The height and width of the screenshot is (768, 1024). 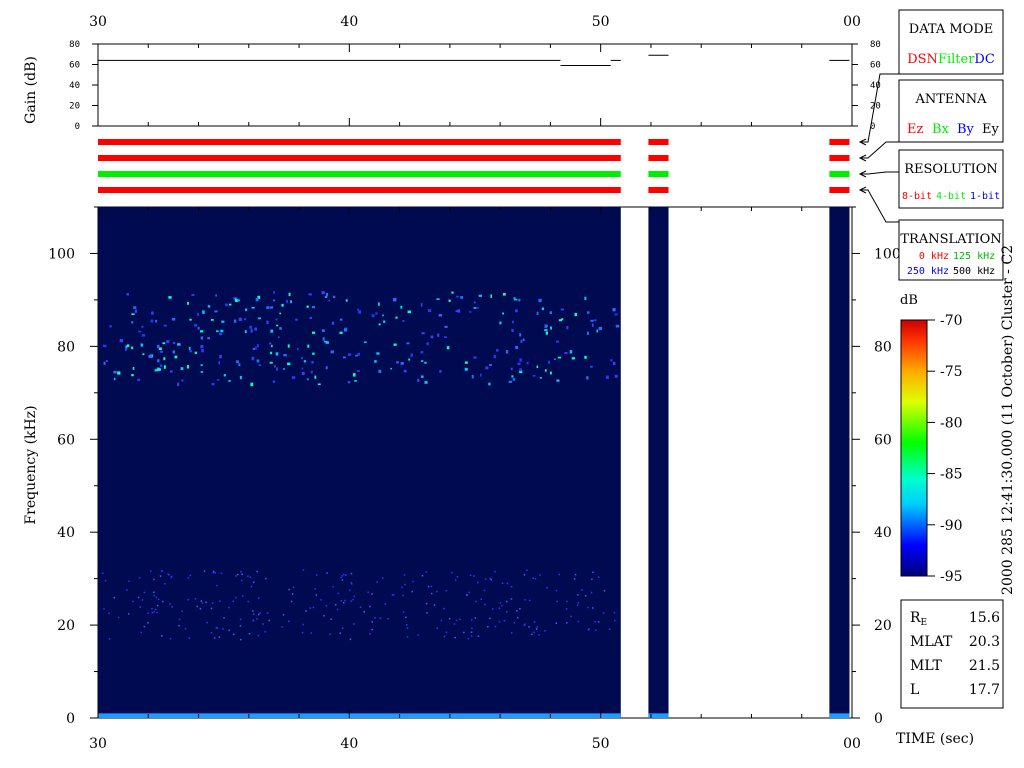 What do you see at coordinates (909, 300) in the screenshot?
I see `colorbar-unit: dB` at bounding box center [909, 300].